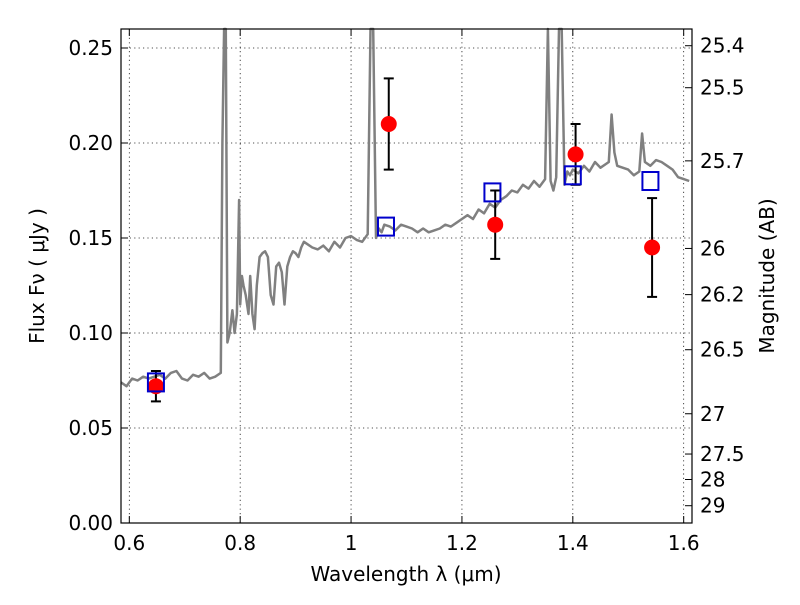  What do you see at coordinates (405, 574) in the screenshot?
I see `x-axis-title: Wavelength λ (μm)` at bounding box center [405, 574].